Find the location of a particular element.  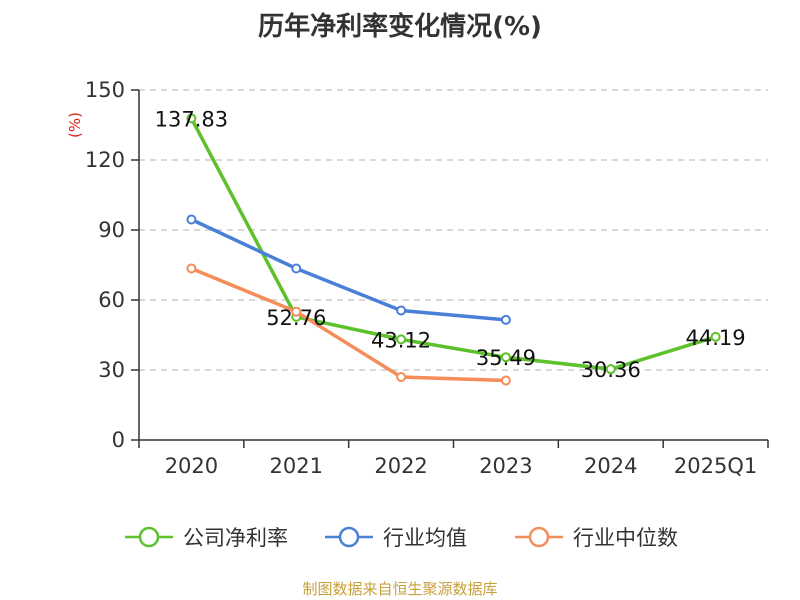

legend-label: 行业均值 is located at coordinates (425, 538).